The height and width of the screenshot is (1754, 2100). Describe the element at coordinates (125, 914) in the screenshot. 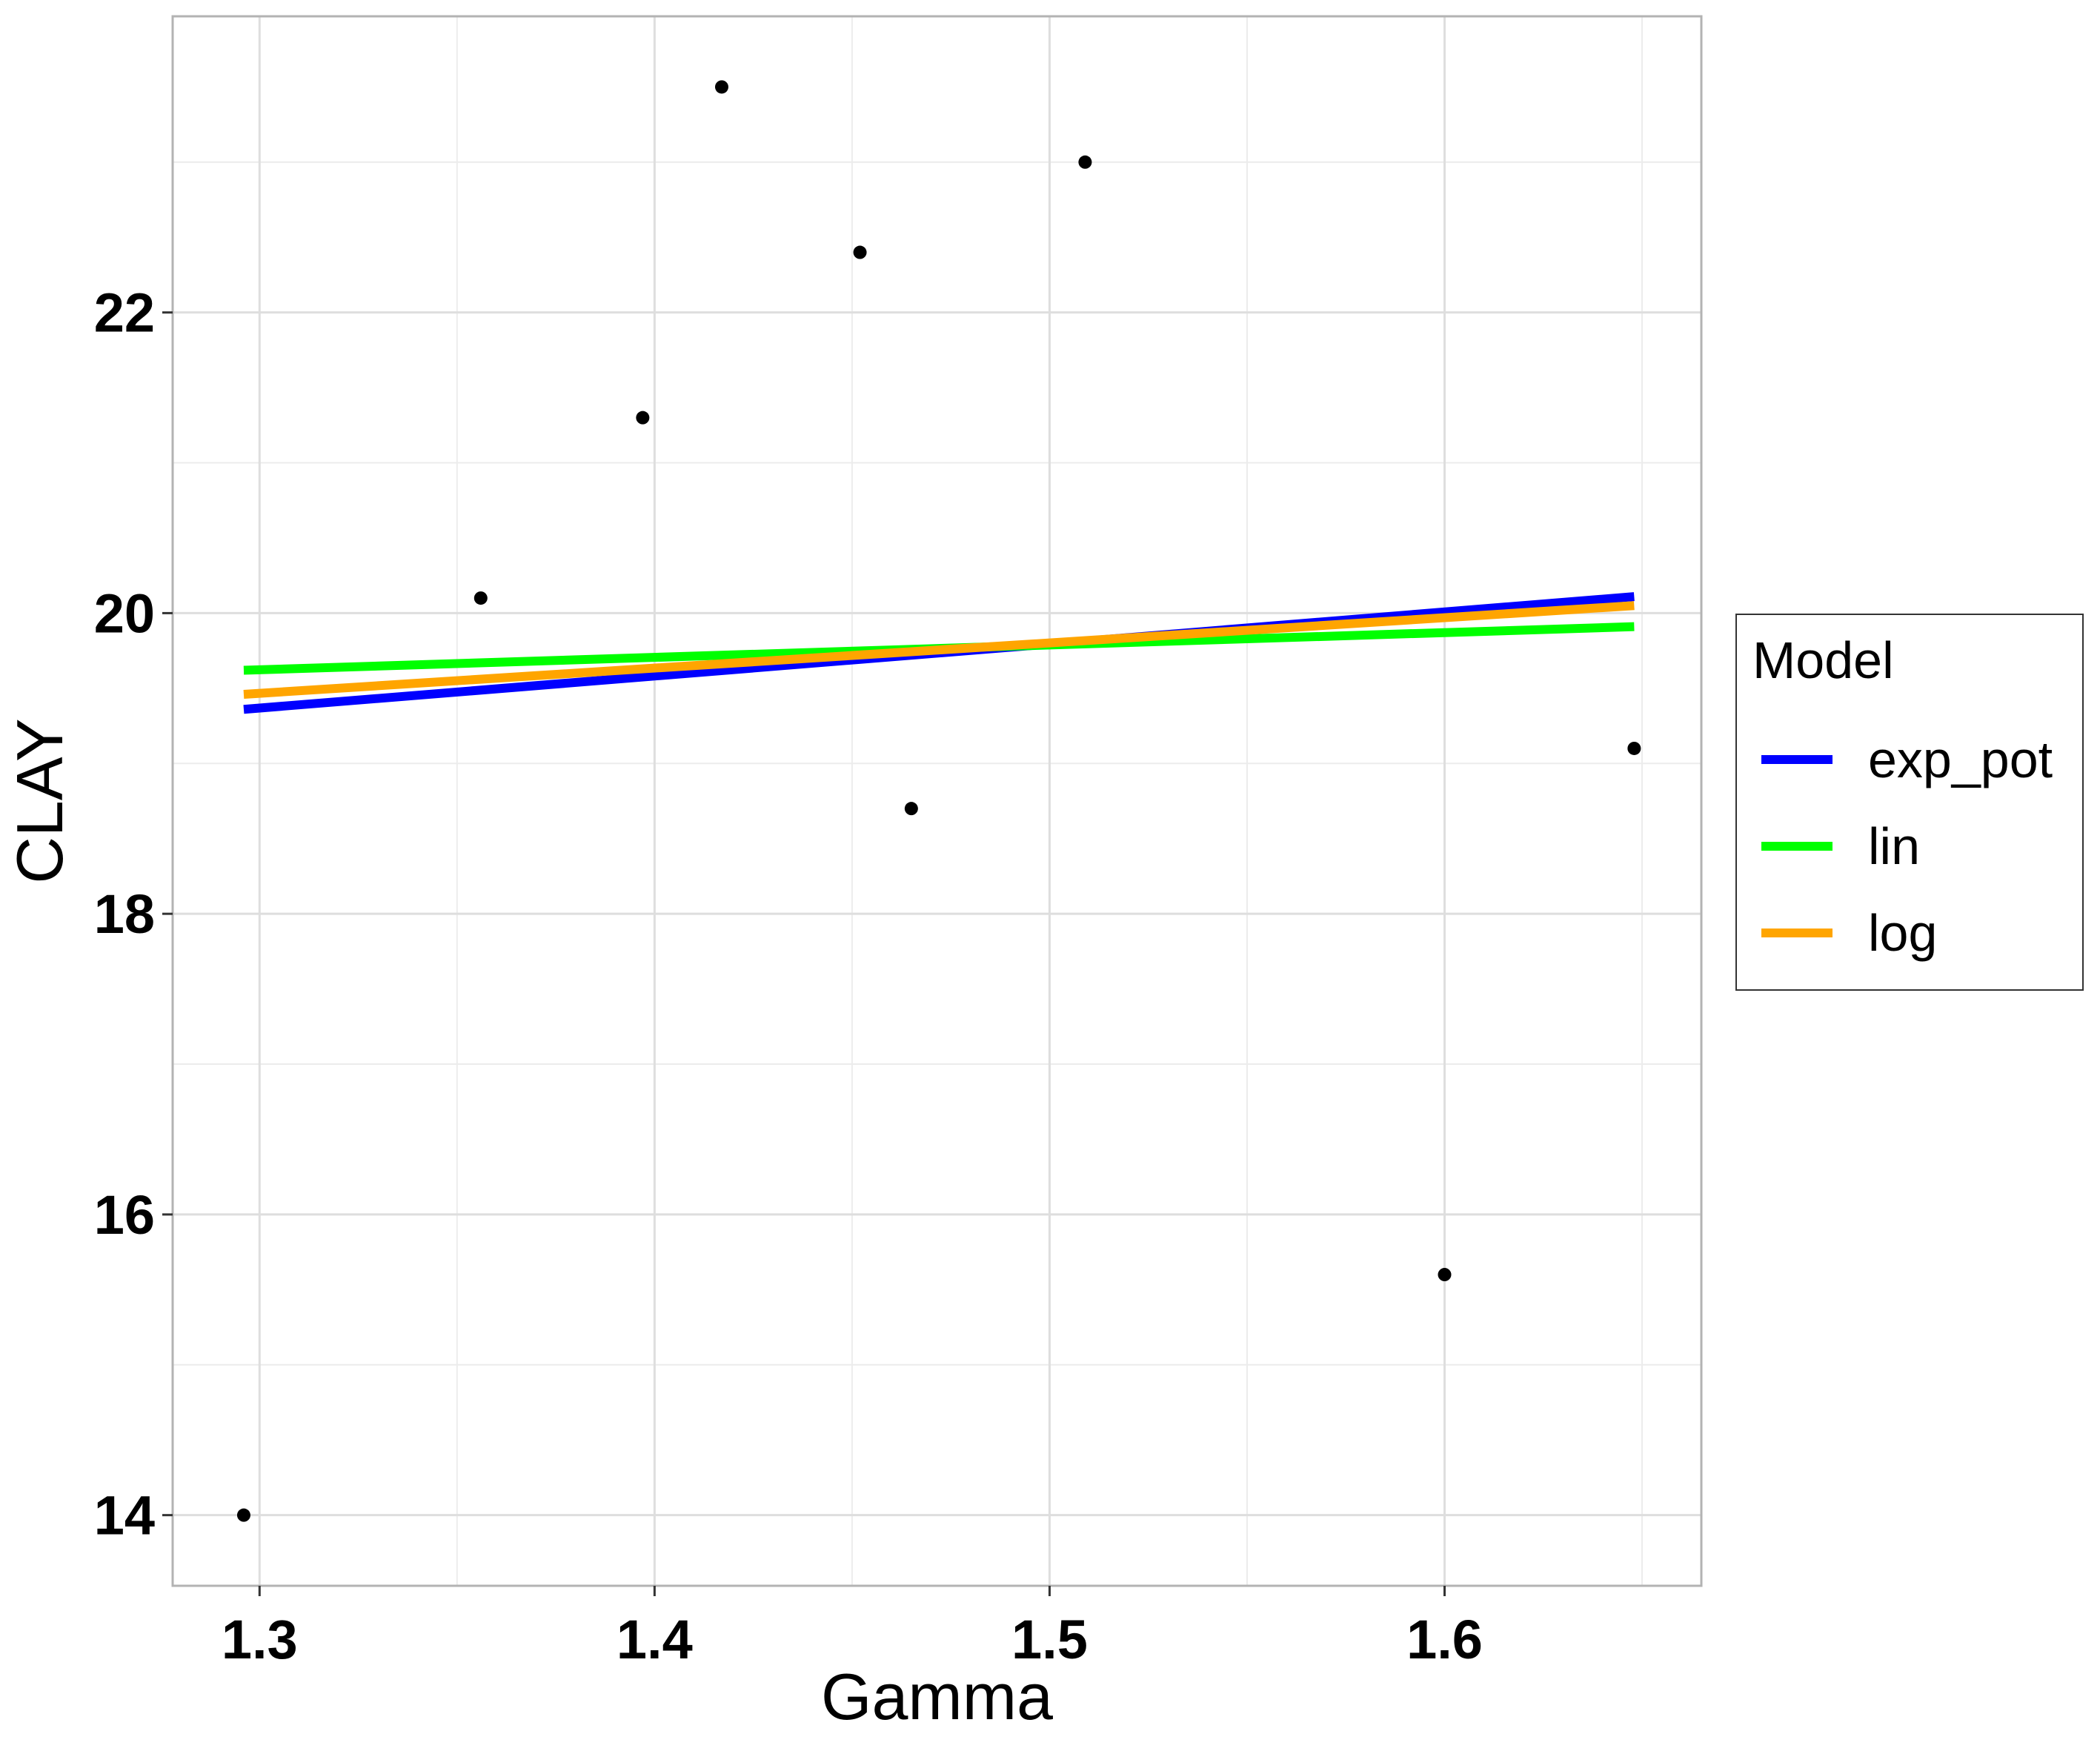

I see `y-tick-label: 18` at that location.